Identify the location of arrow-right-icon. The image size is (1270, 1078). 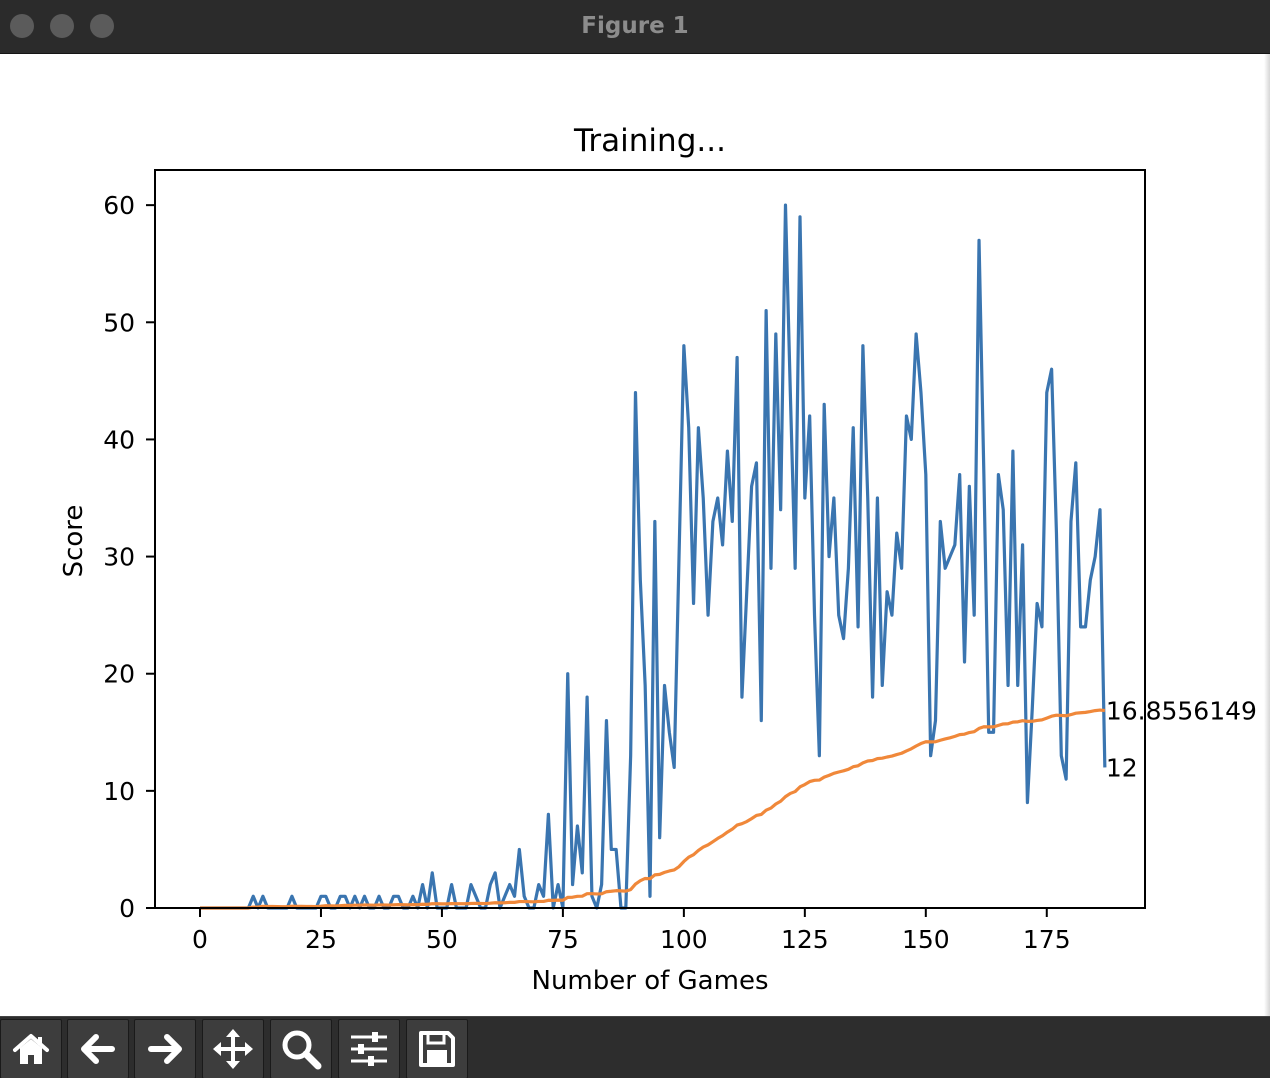
(165, 1049).